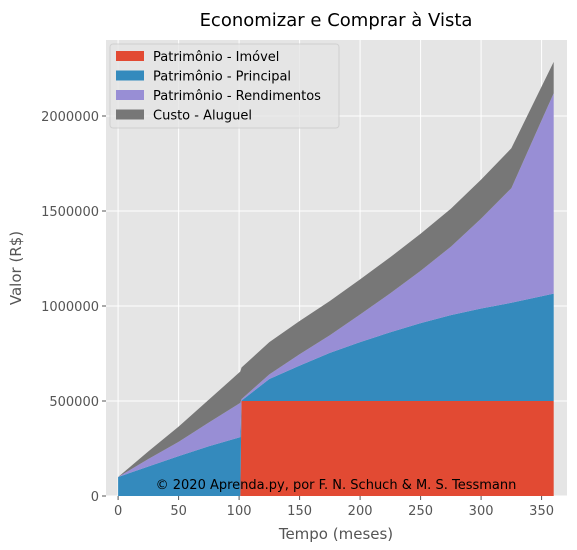  What do you see at coordinates (541, 511) in the screenshot?
I see `x-tick-label: 350` at bounding box center [541, 511].